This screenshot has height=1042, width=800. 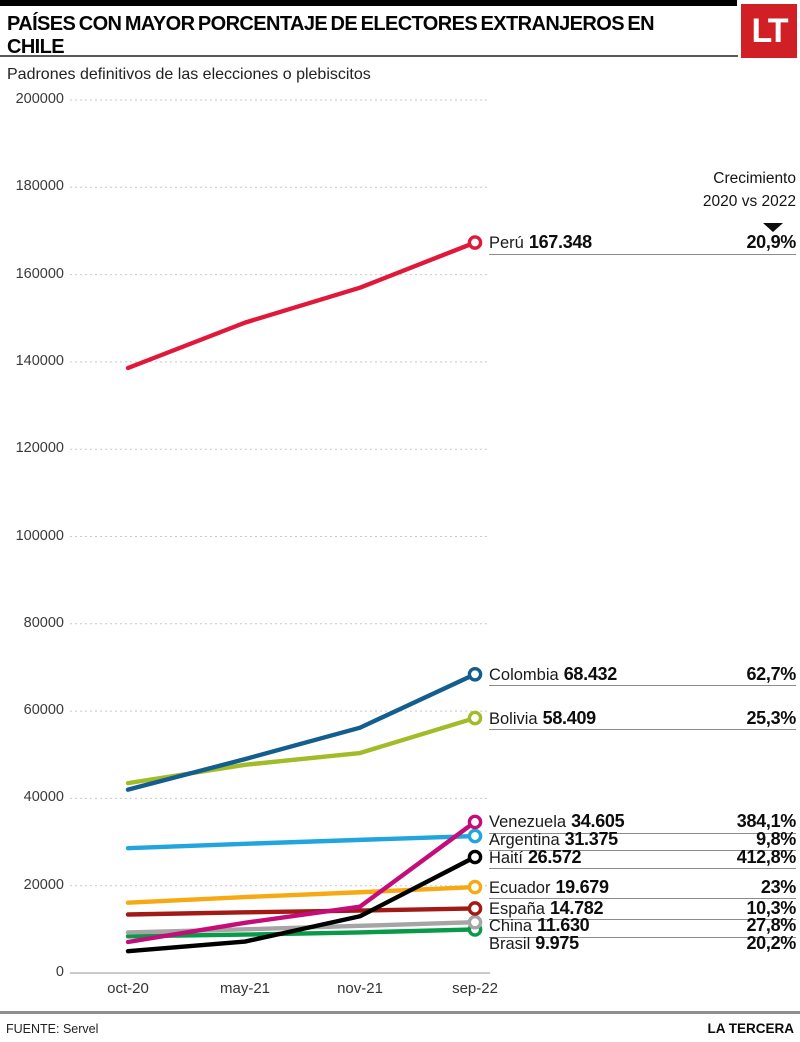 I want to click on country-value: 9.975, so click(x=557, y=942).